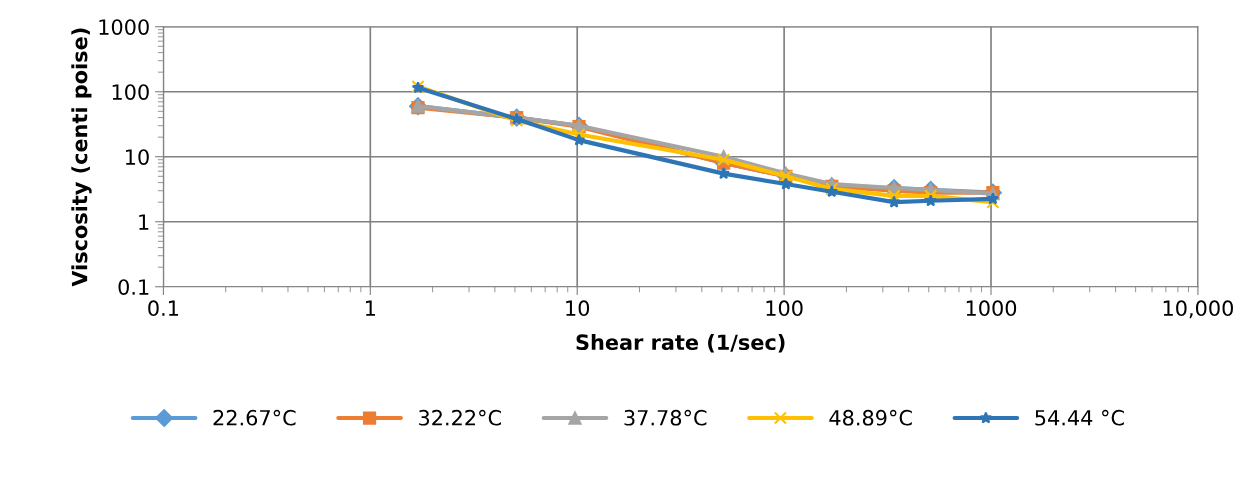 Image resolution: width=1257 pixels, height=486 pixels. What do you see at coordinates (460, 417) in the screenshot?
I see `legend-label: 32.22°C` at bounding box center [460, 417].